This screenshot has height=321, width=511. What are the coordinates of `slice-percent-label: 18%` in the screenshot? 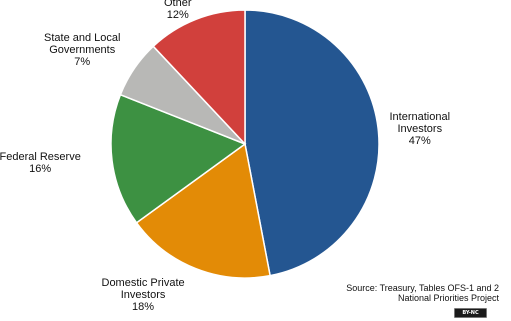 It's located at (143, 307).